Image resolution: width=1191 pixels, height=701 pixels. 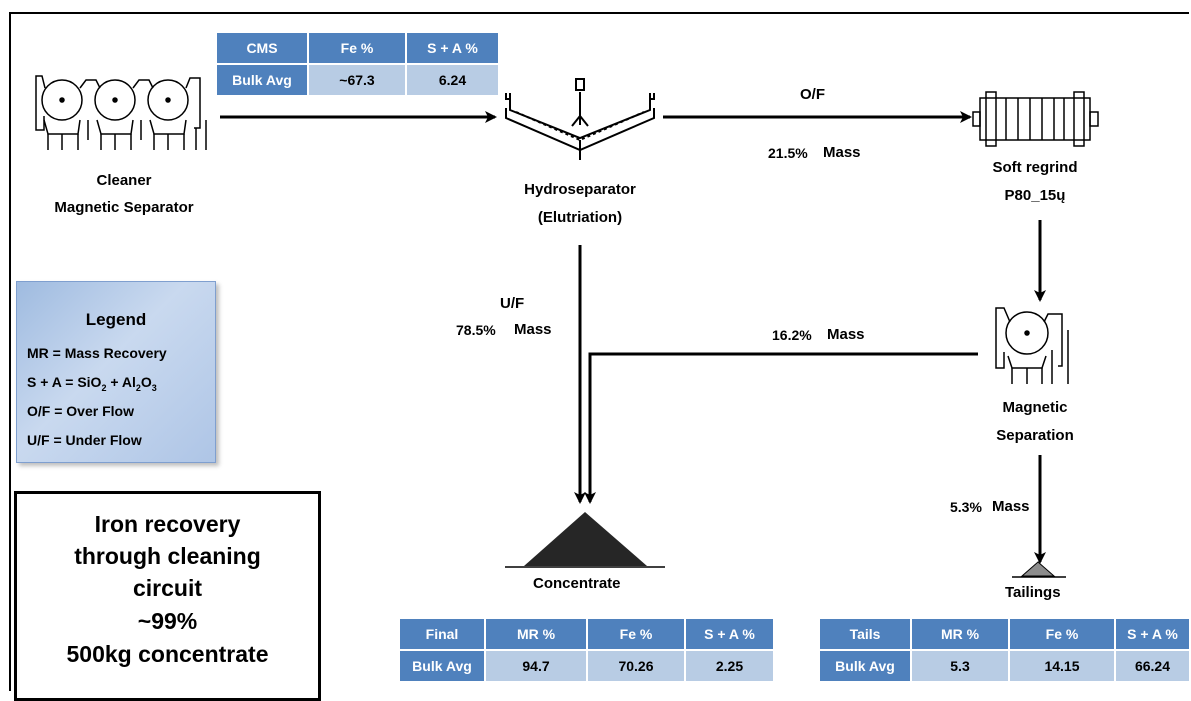 I want to click on final-cell-1: 94.7, so click(x=536, y=666).